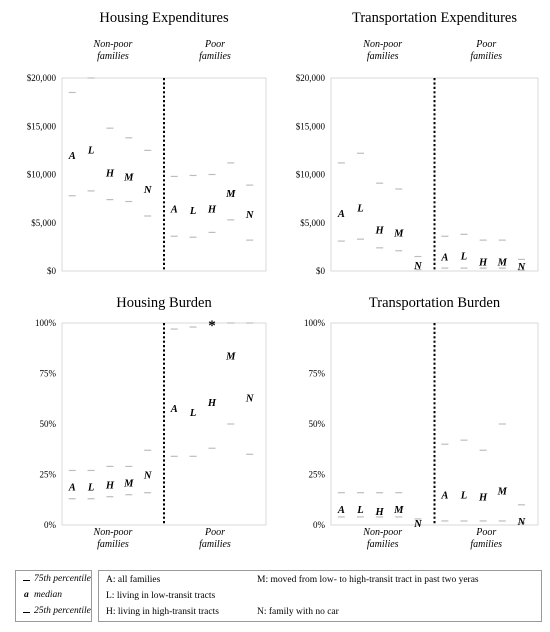 Image resolution: width=550 pixels, height=632 pixels. What do you see at coordinates (133, 580) in the screenshot?
I see `legend-code-a: A: all families` at bounding box center [133, 580].